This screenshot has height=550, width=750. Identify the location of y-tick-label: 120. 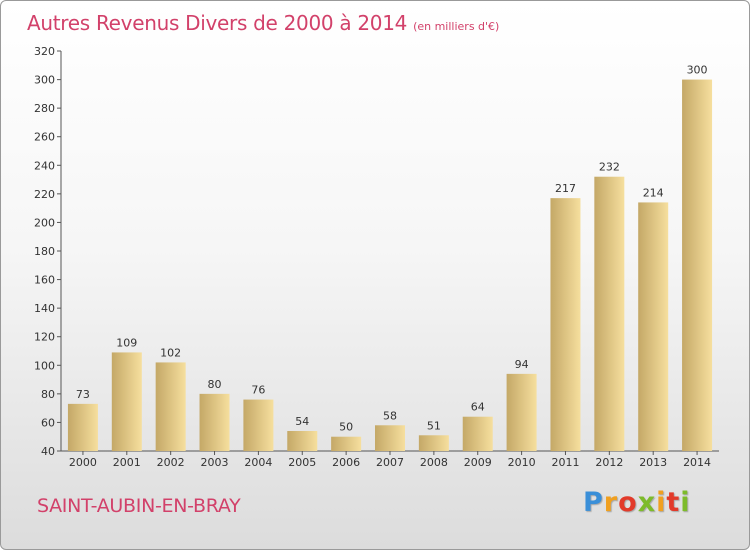
(44, 337).